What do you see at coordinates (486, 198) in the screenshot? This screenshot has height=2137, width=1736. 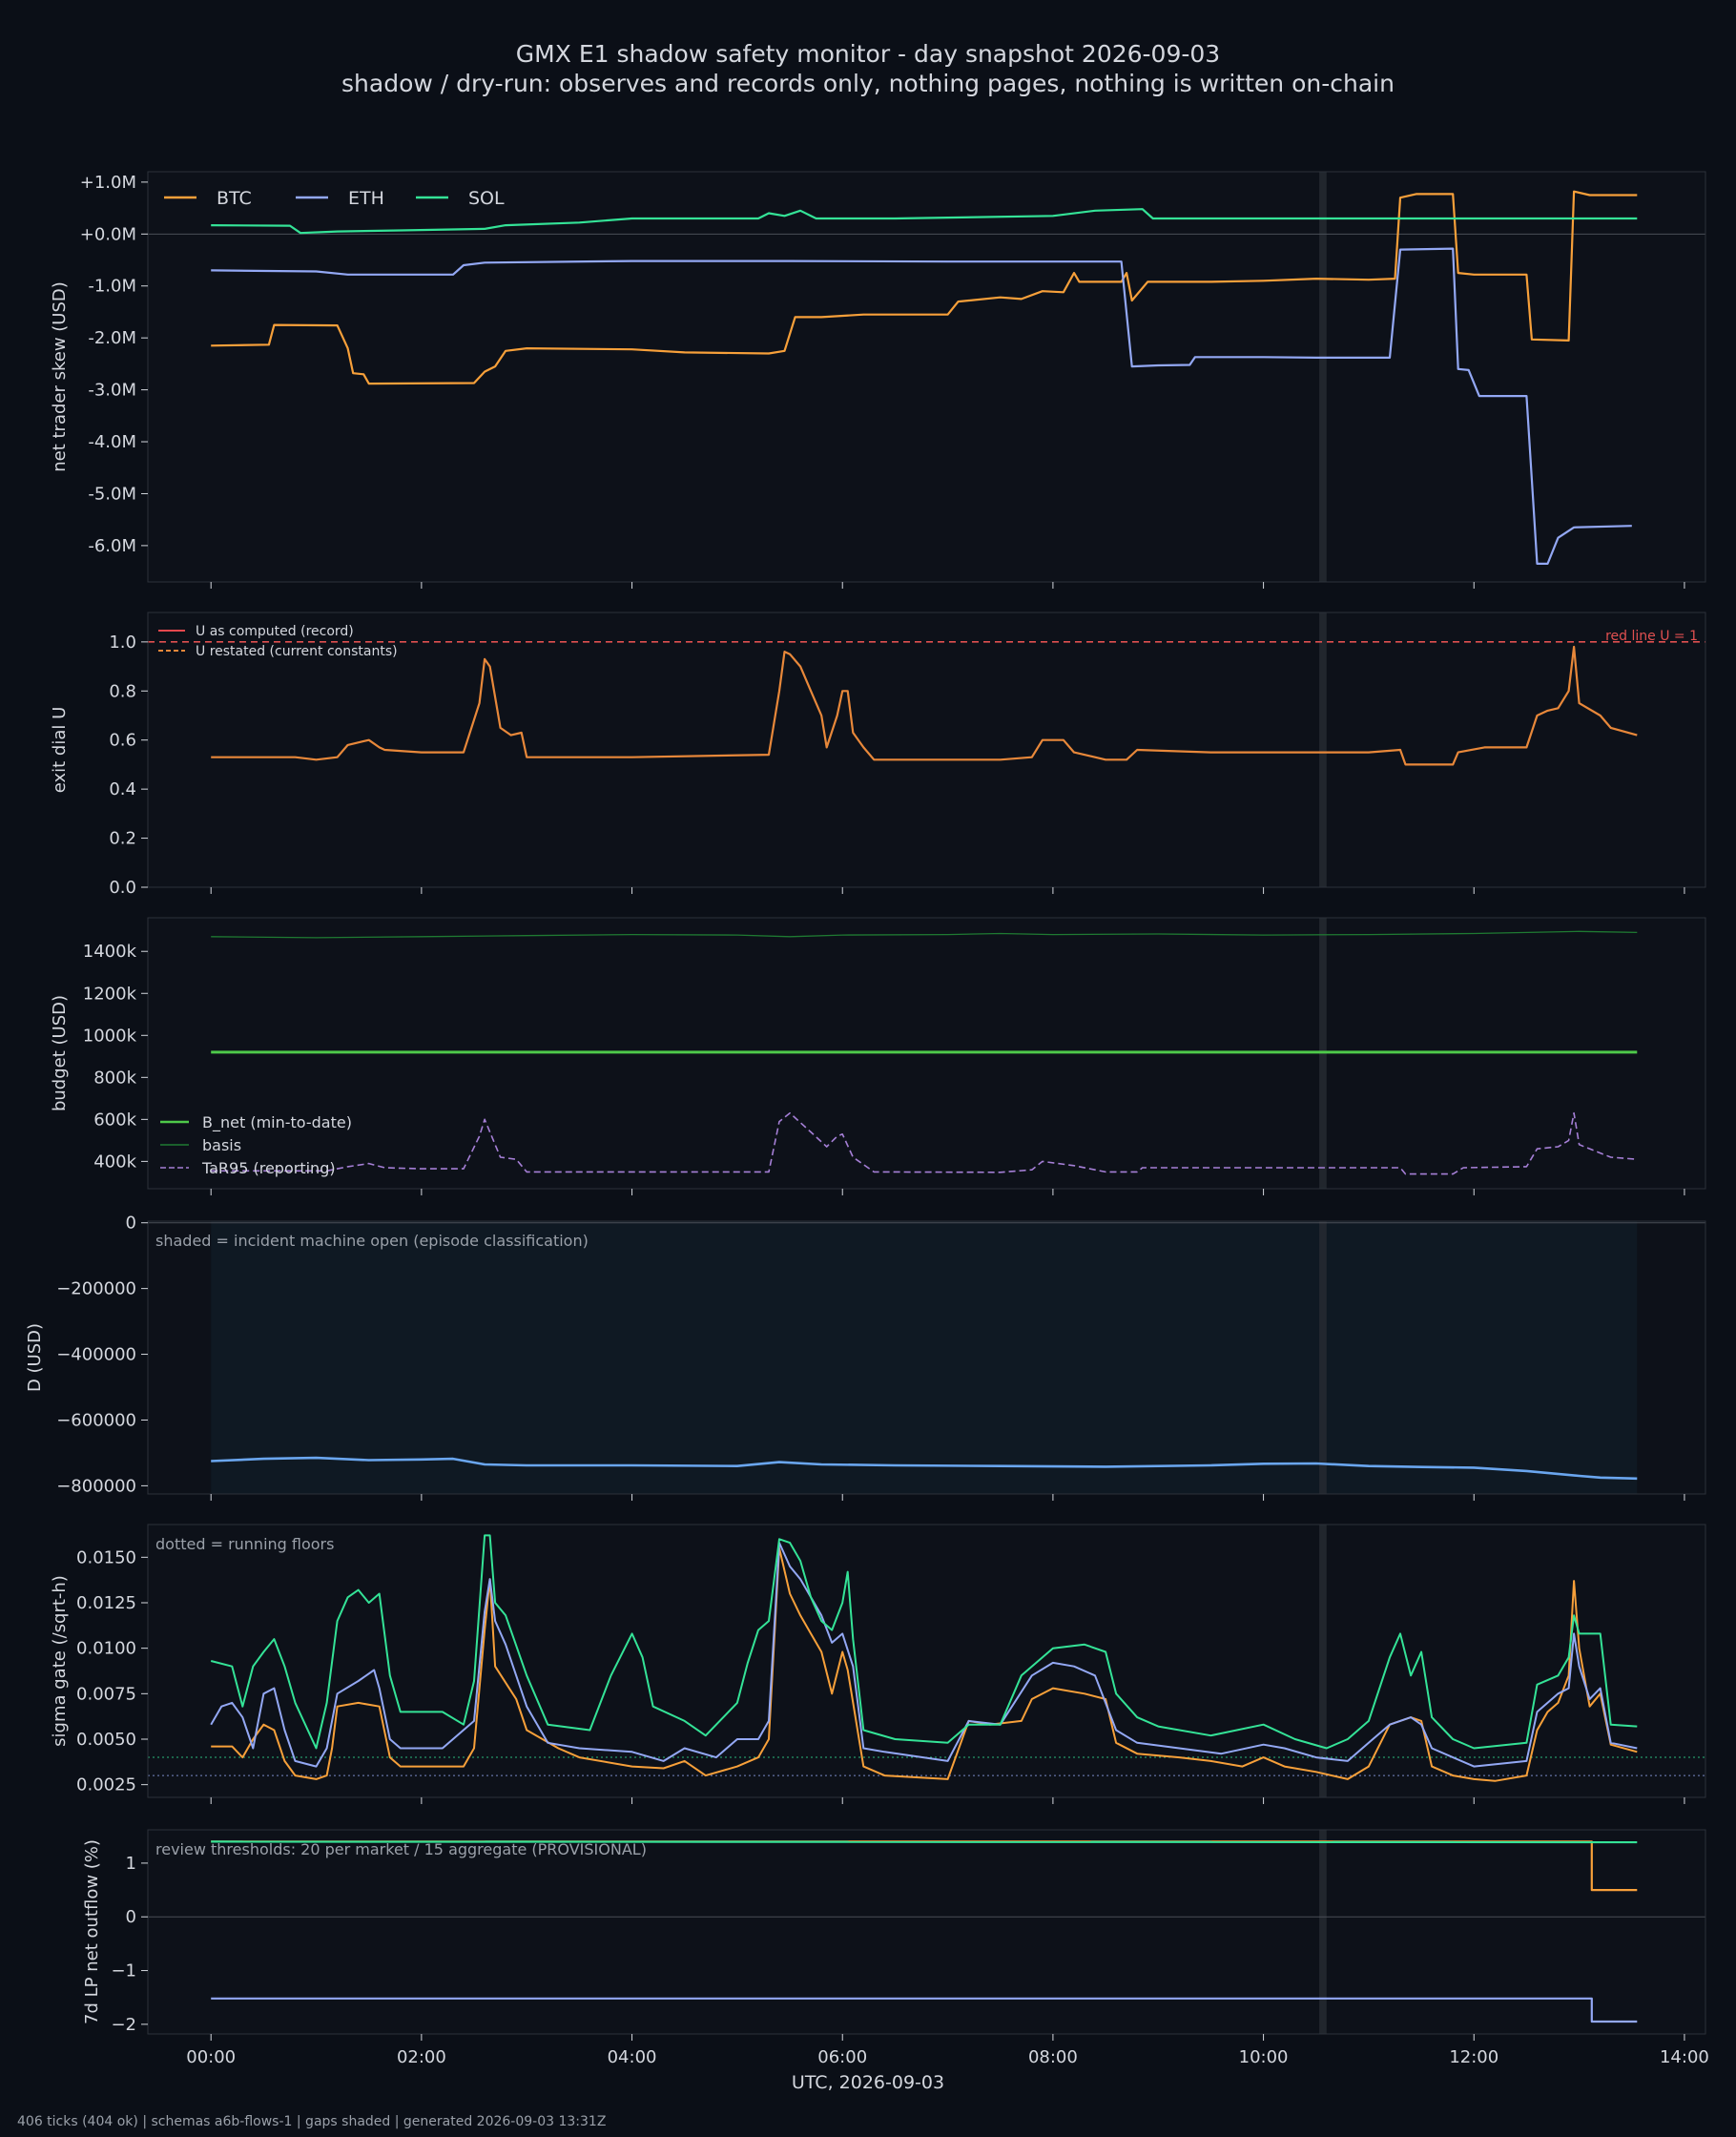 I see `legend-label: SOL` at bounding box center [486, 198].